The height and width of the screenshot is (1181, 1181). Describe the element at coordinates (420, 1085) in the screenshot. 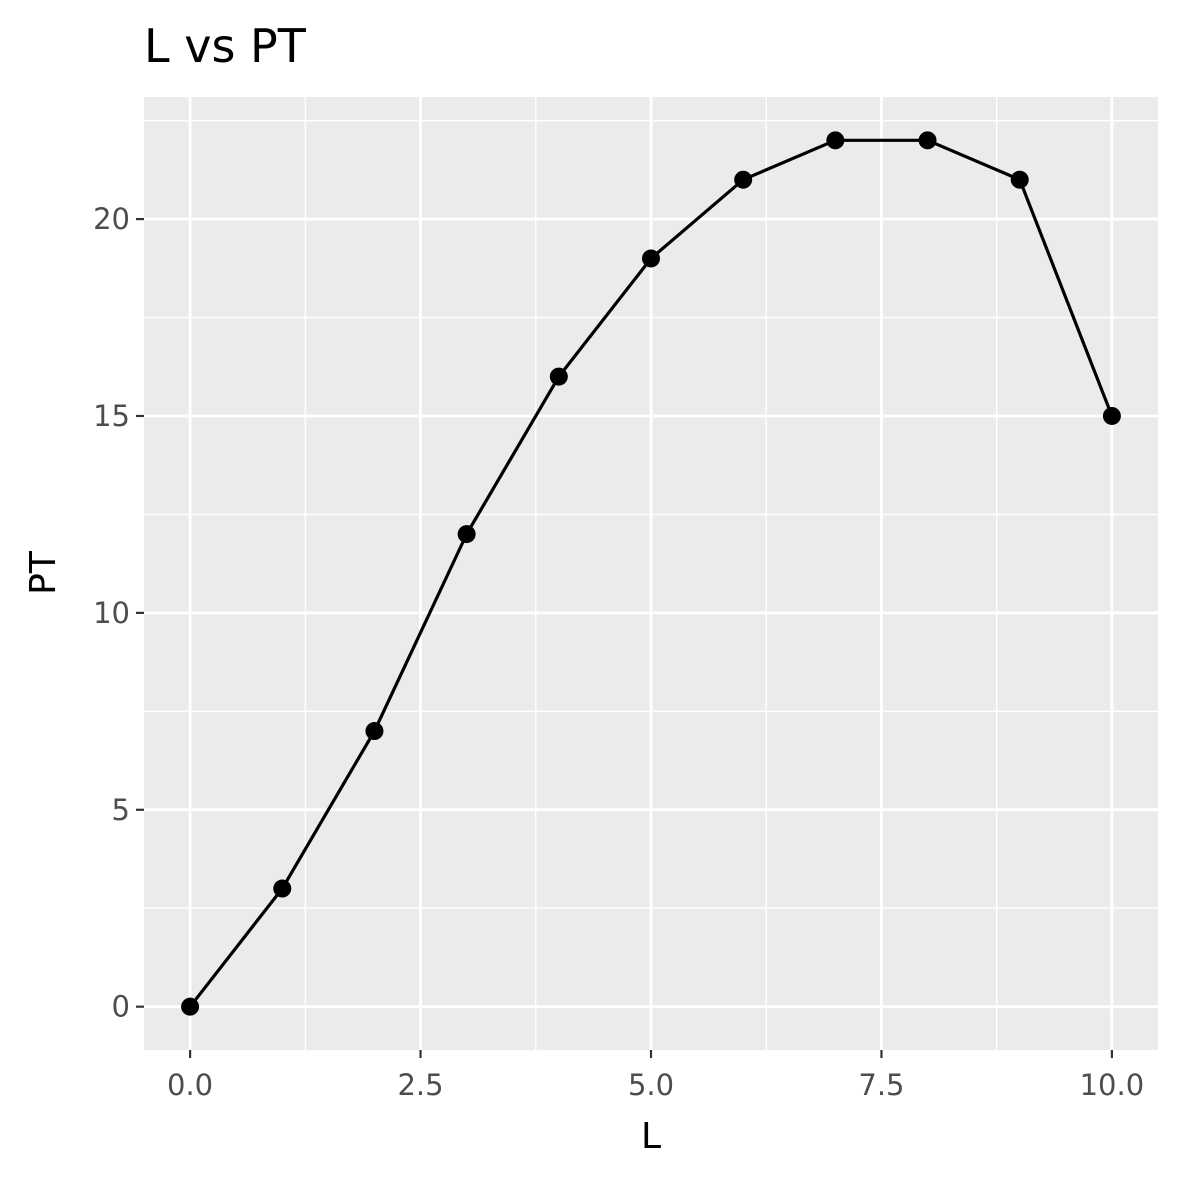

I see `x-tick-label: 2.5` at that location.